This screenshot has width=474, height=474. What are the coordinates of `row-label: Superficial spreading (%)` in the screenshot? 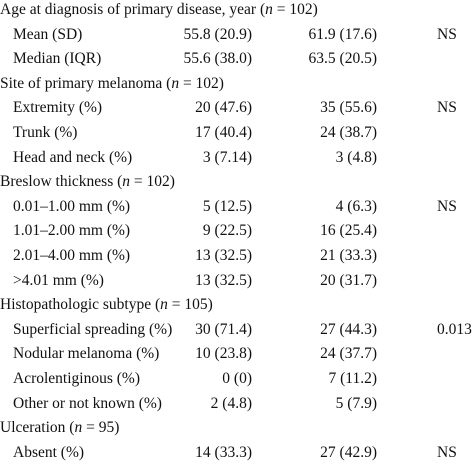 It's located at (93, 329).